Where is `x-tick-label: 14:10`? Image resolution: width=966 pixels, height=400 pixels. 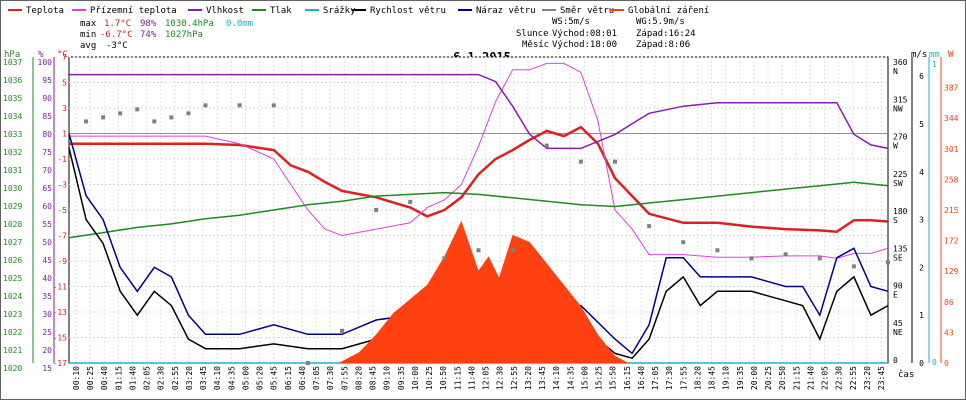
x-tick-label: 14:10 is located at coordinates (556, 378).